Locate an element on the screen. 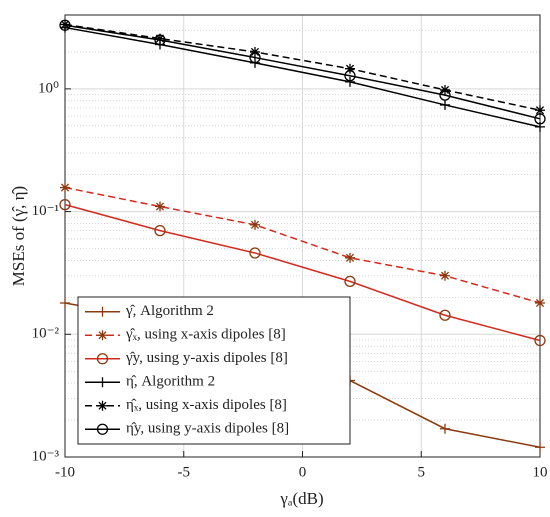 This screenshot has width=550, height=517. x-tick-label: 0 is located at coordinates (303, 472).